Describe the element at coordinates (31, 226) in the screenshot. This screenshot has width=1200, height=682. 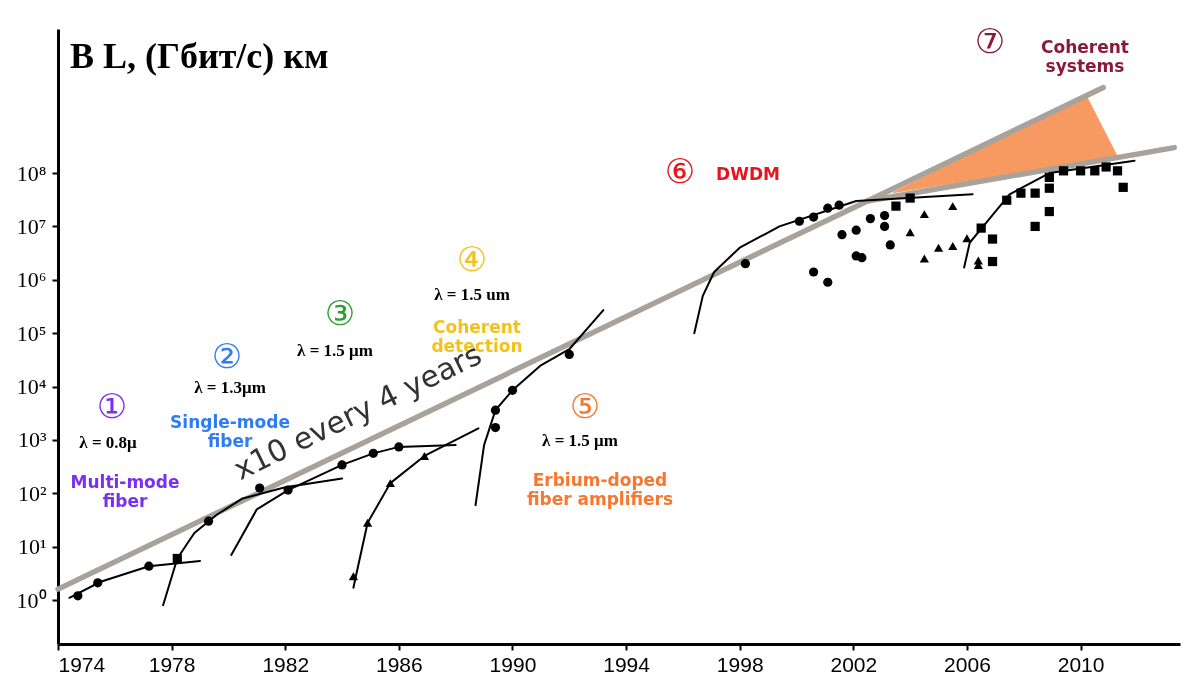
I see `y-tick-label: 10⁷` at that location.